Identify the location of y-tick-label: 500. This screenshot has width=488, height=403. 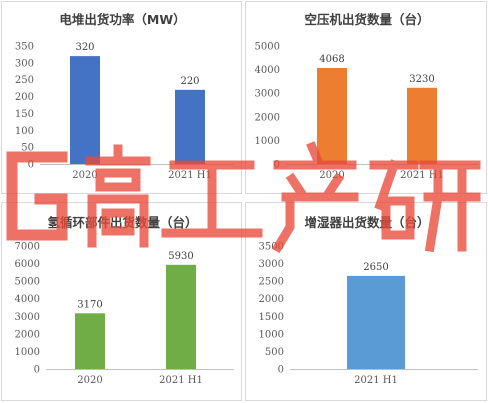
(274, 352).